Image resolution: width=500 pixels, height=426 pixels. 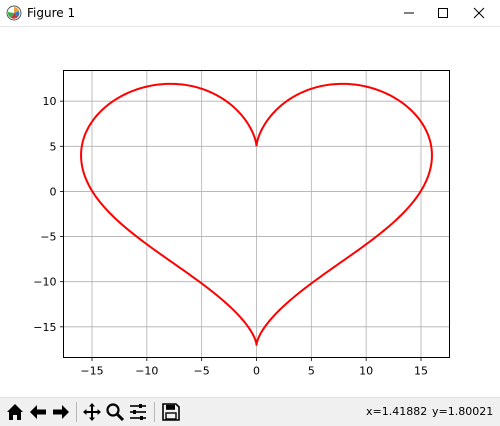 I want to click on forward-arrow-icon, so click(x=61, y=412).